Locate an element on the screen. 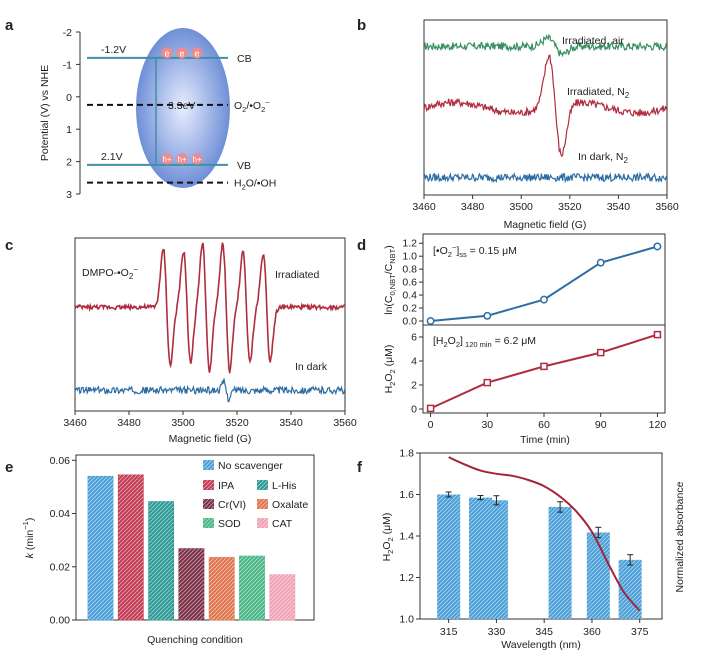 The image size is (721, 656). panel-a-gap-label: 3.3eV is located at coordinates (181, 106).